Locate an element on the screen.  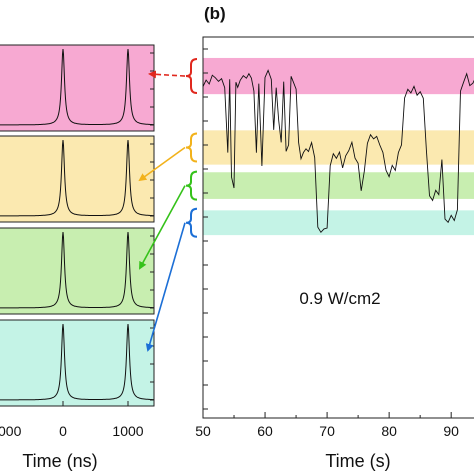
panel-a-row-3-background is located at coordinates (77, 271).